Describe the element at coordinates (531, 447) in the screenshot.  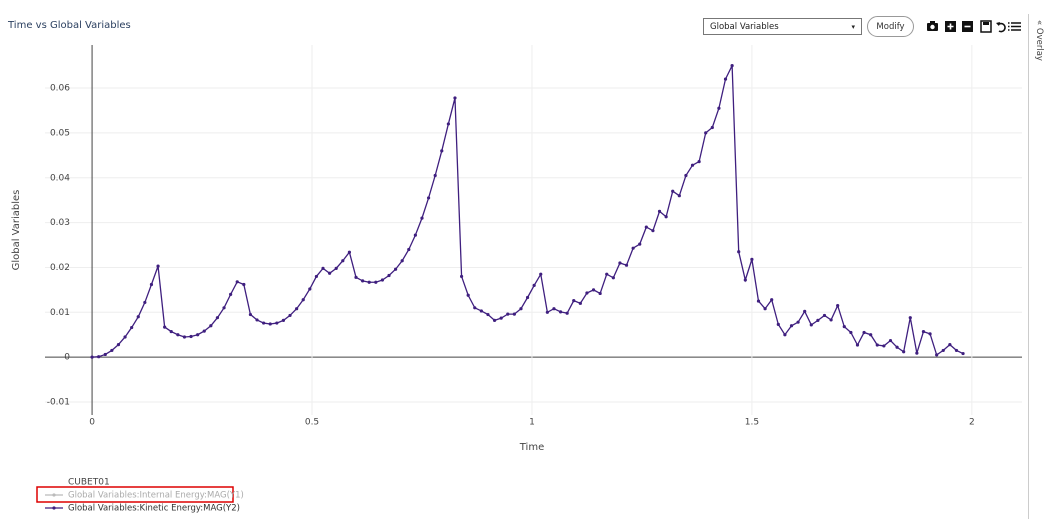
I see `x-axis-title: Time` at that location.